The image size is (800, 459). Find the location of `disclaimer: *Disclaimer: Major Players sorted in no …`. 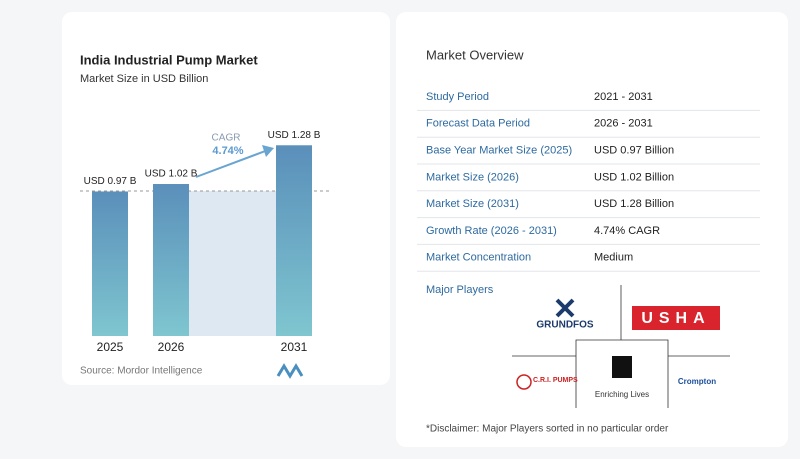

disclaimer: *Disclaimer: Major Players sorted in no … is located at coordinates (547, 429).